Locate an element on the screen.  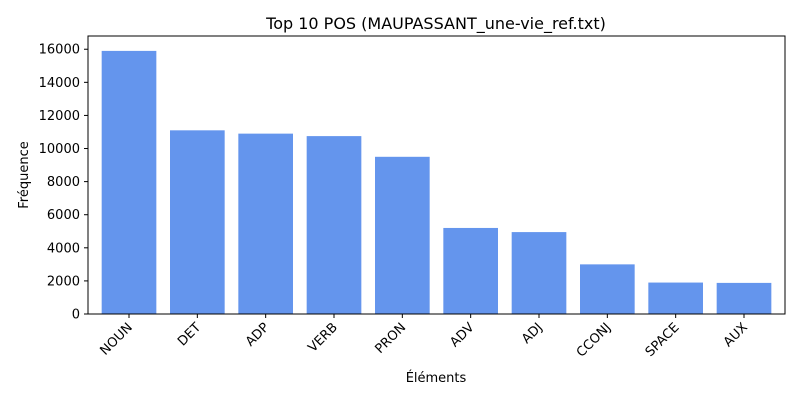
bar-adv is located at coordinates (470, 270).